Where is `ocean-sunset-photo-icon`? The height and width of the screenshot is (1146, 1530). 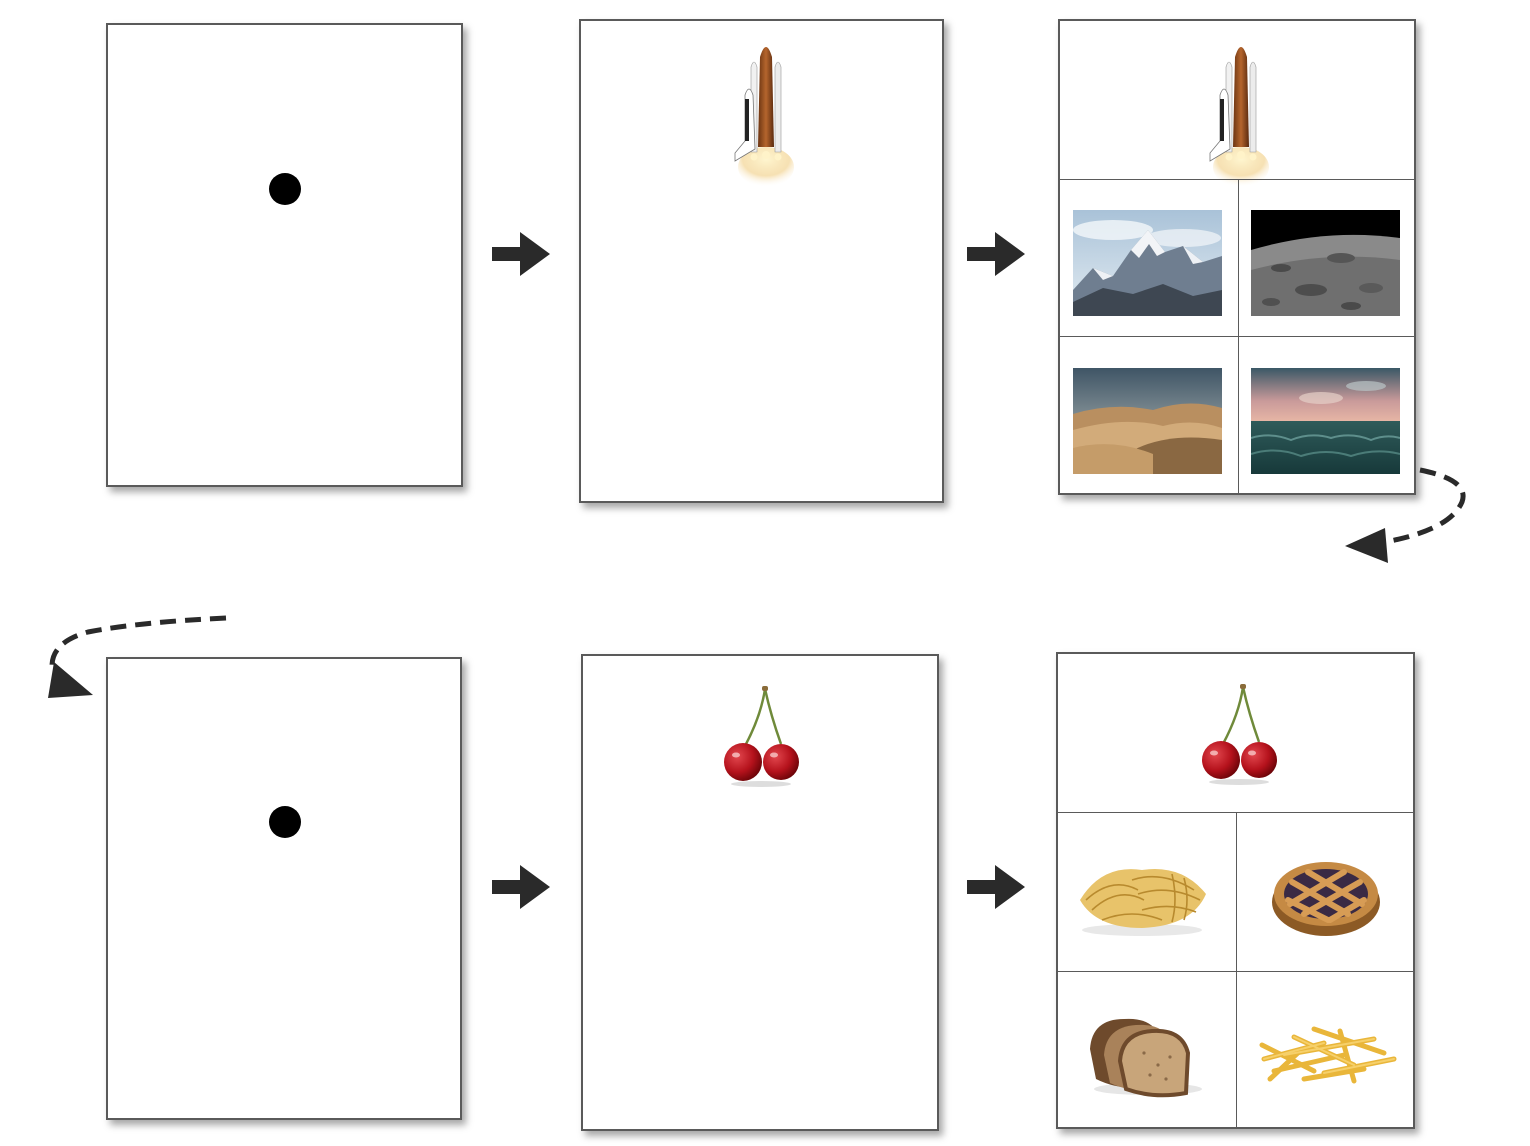
ocean-sunset-photo-icon is located at coordinates (1325, 421).